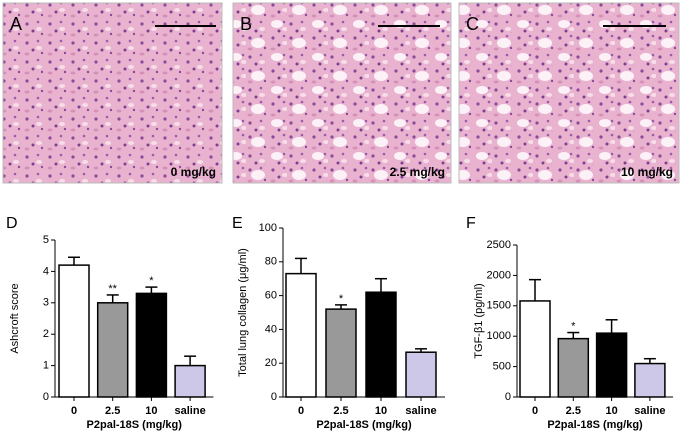 The image size is (686, 443). Describe the element at coordinates (499, 245) in the screenshot. I see `y-tick-label: 2500` at that location.